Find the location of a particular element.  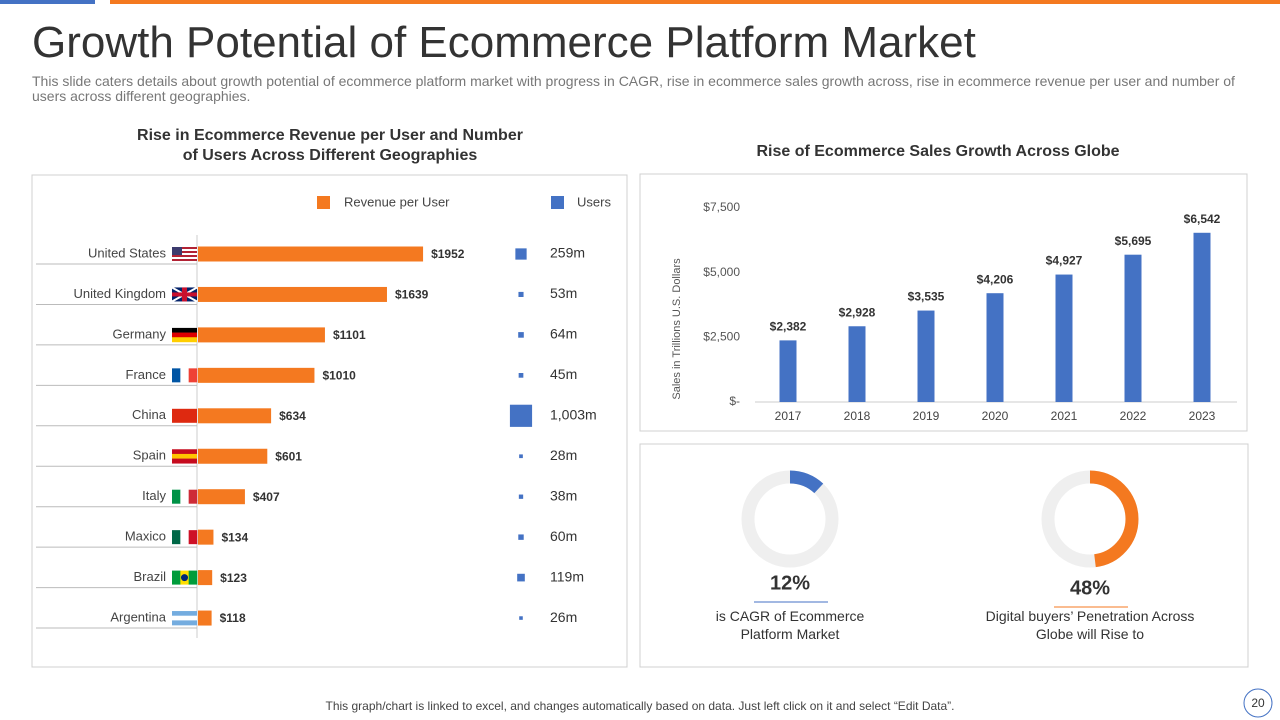

value-label: 1,003m is located at coordinates (573, 415).